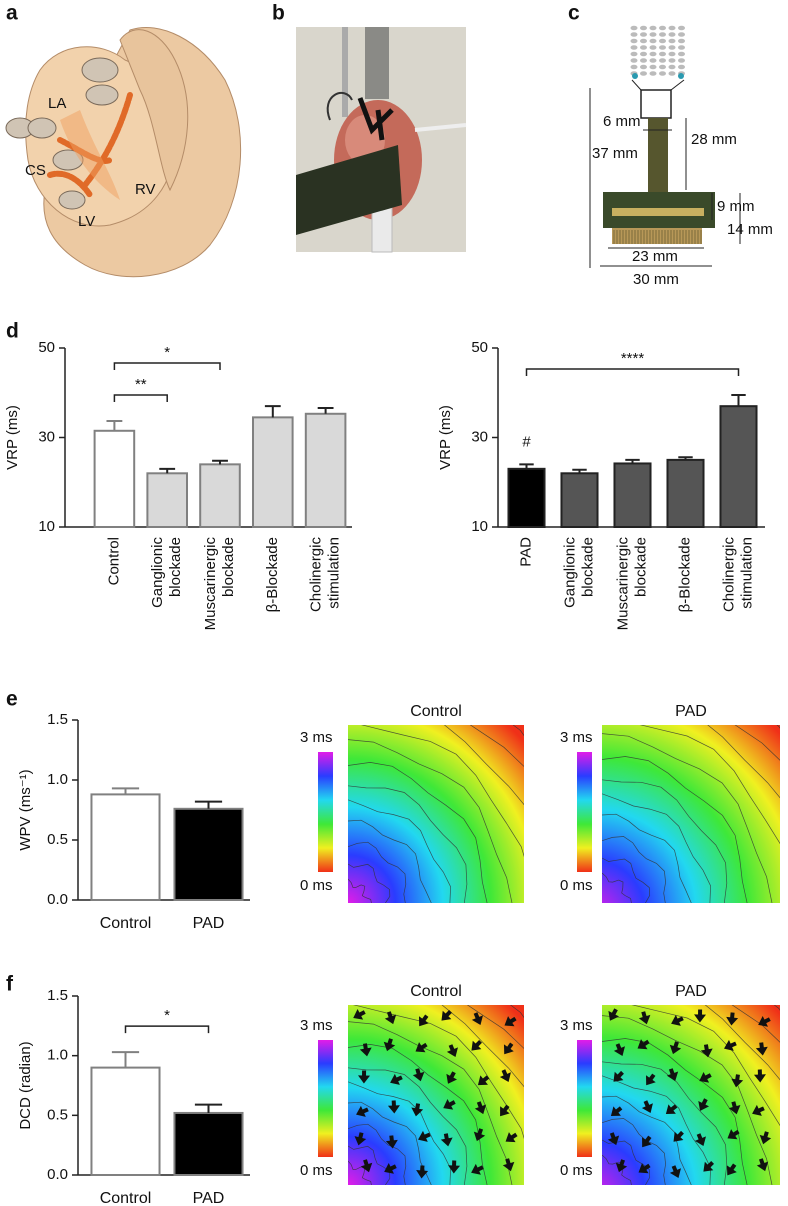 This screenshot has width=788, height=1206. Describe the element at coordinates (587, 567) in the screenshot. I see `x-tick-label-line: blockade` at that location.